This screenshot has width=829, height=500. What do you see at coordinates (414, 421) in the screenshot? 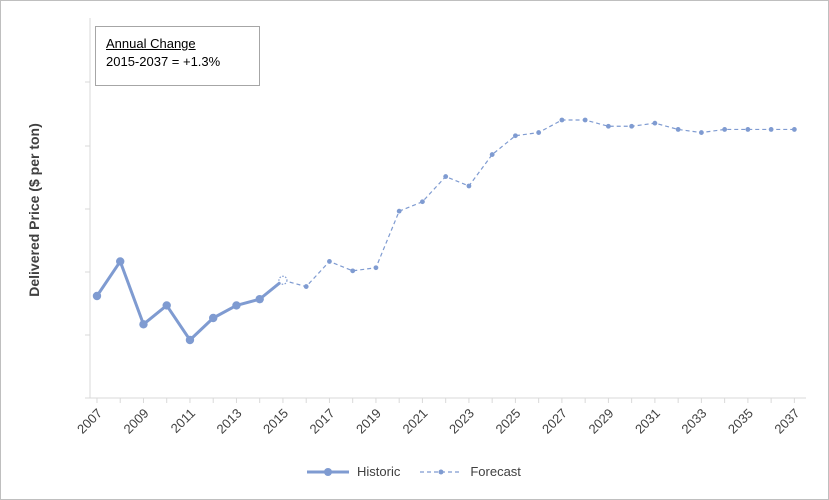
I see `x-tick-label: 2021` at bounding box center [414, 421].